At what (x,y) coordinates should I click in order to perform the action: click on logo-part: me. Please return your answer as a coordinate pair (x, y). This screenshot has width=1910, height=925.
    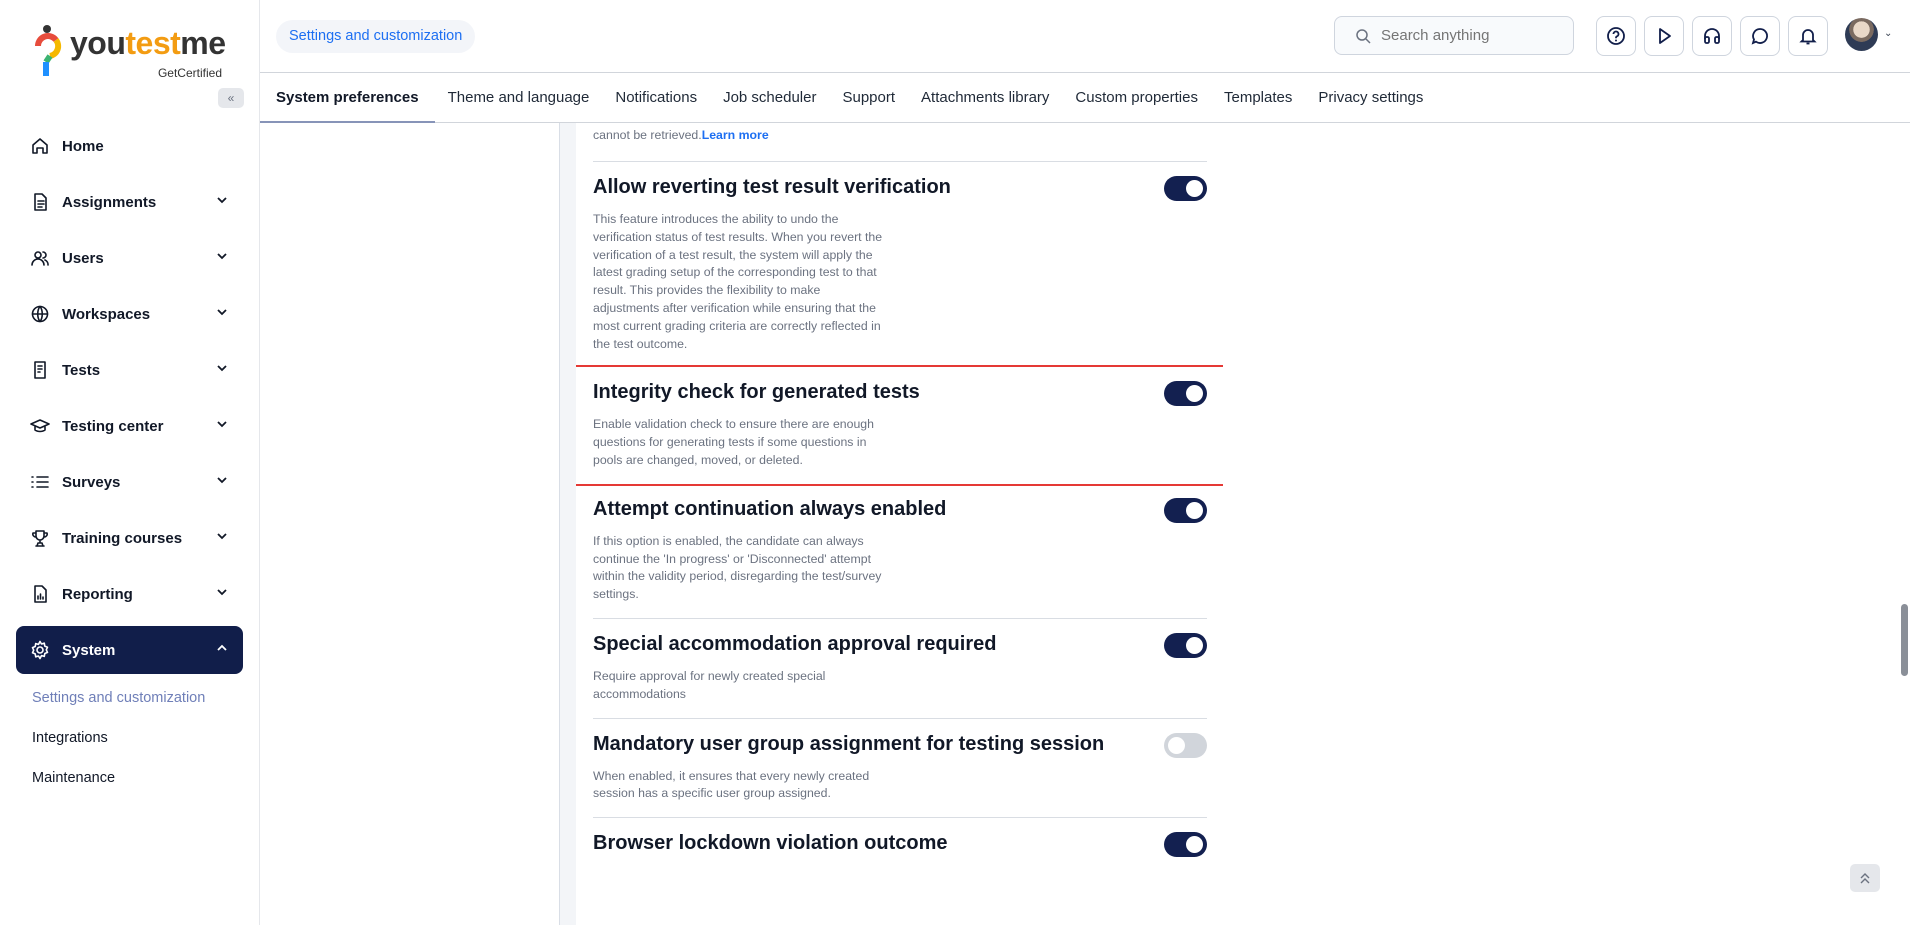
    Looking at the image, I should click on (203, 43).